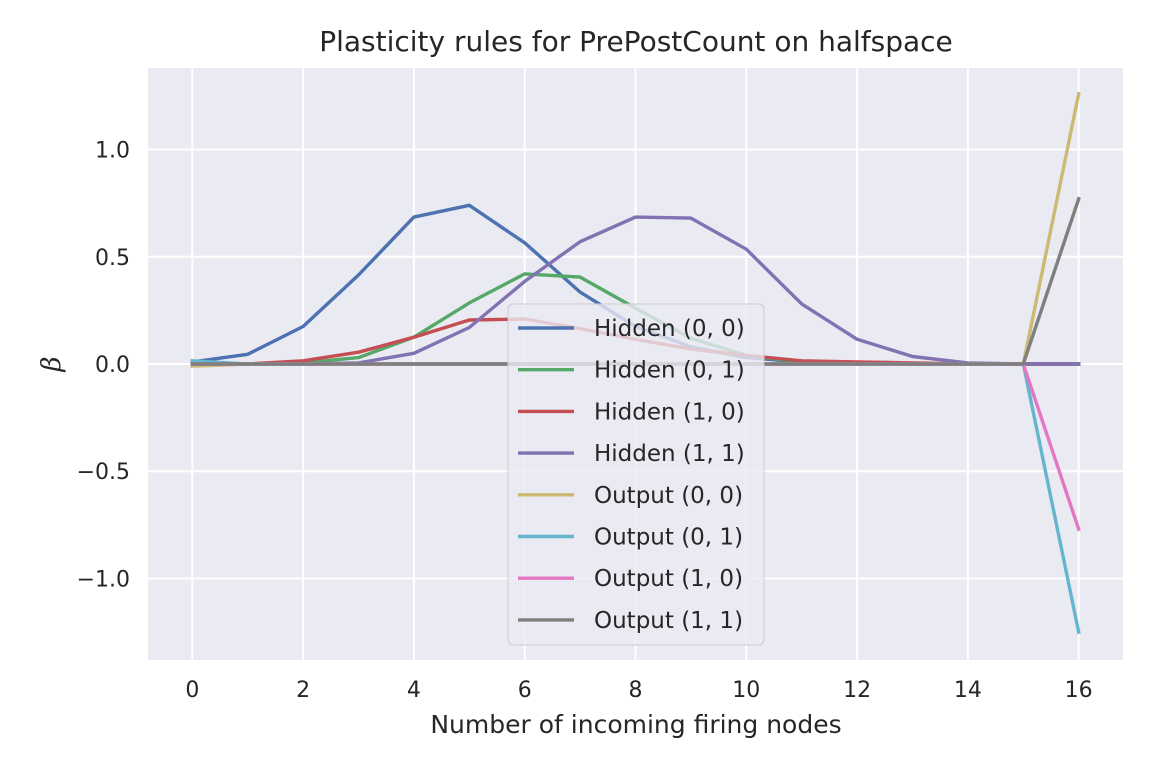  Describe the element at coordinates (1079, 690) in the screenshot. I see `x-tick-label: 16` at that location.